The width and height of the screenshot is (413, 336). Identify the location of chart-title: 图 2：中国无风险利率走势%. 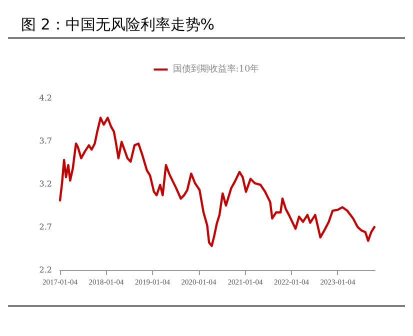
(118, 25).